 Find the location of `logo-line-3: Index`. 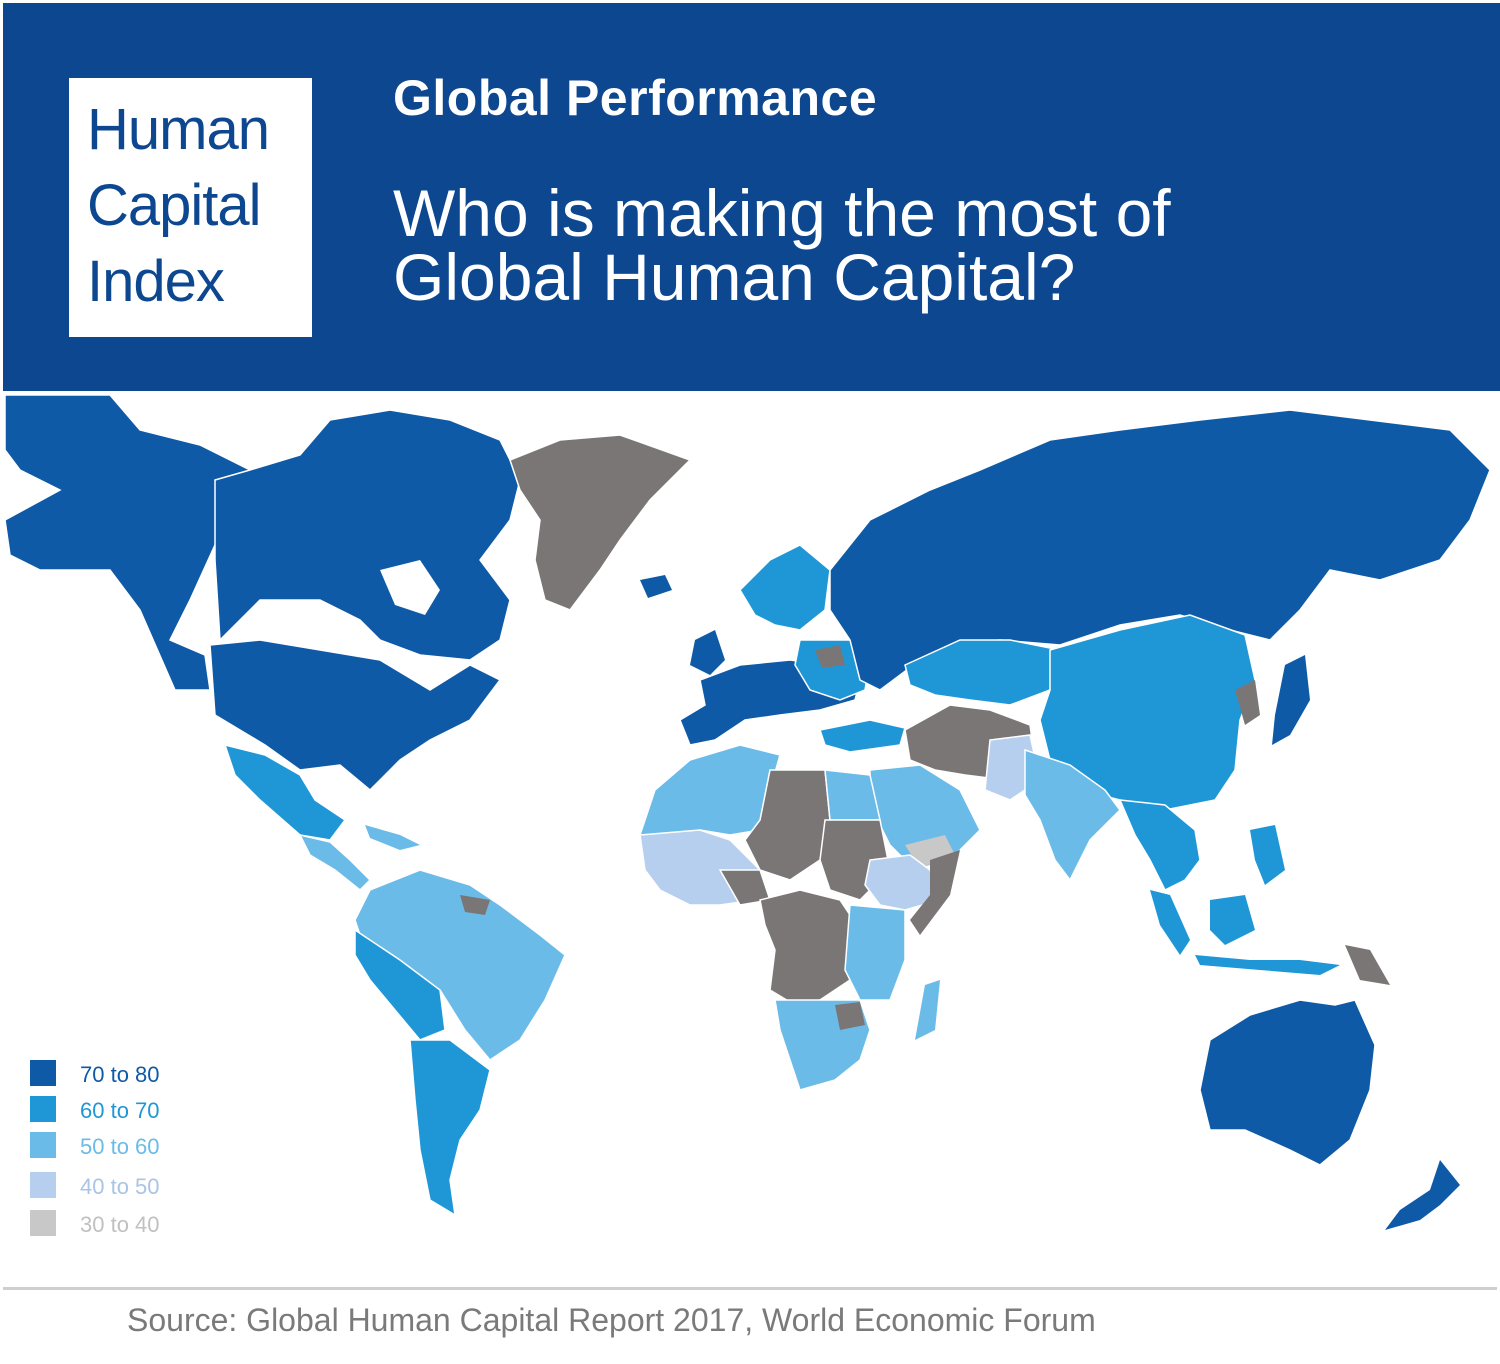

logo-line-3: Index is located at coordinates (156, 281).